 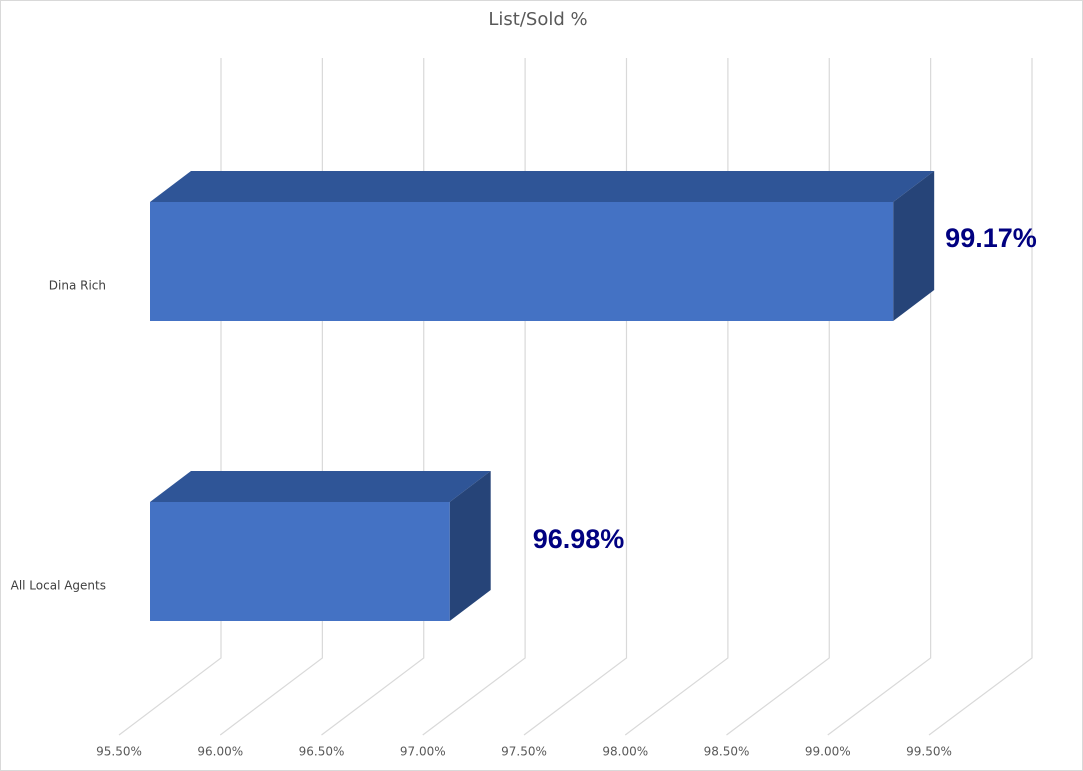 I want to click on x-tick-label: 96.50%, so click(x=322, y=752).